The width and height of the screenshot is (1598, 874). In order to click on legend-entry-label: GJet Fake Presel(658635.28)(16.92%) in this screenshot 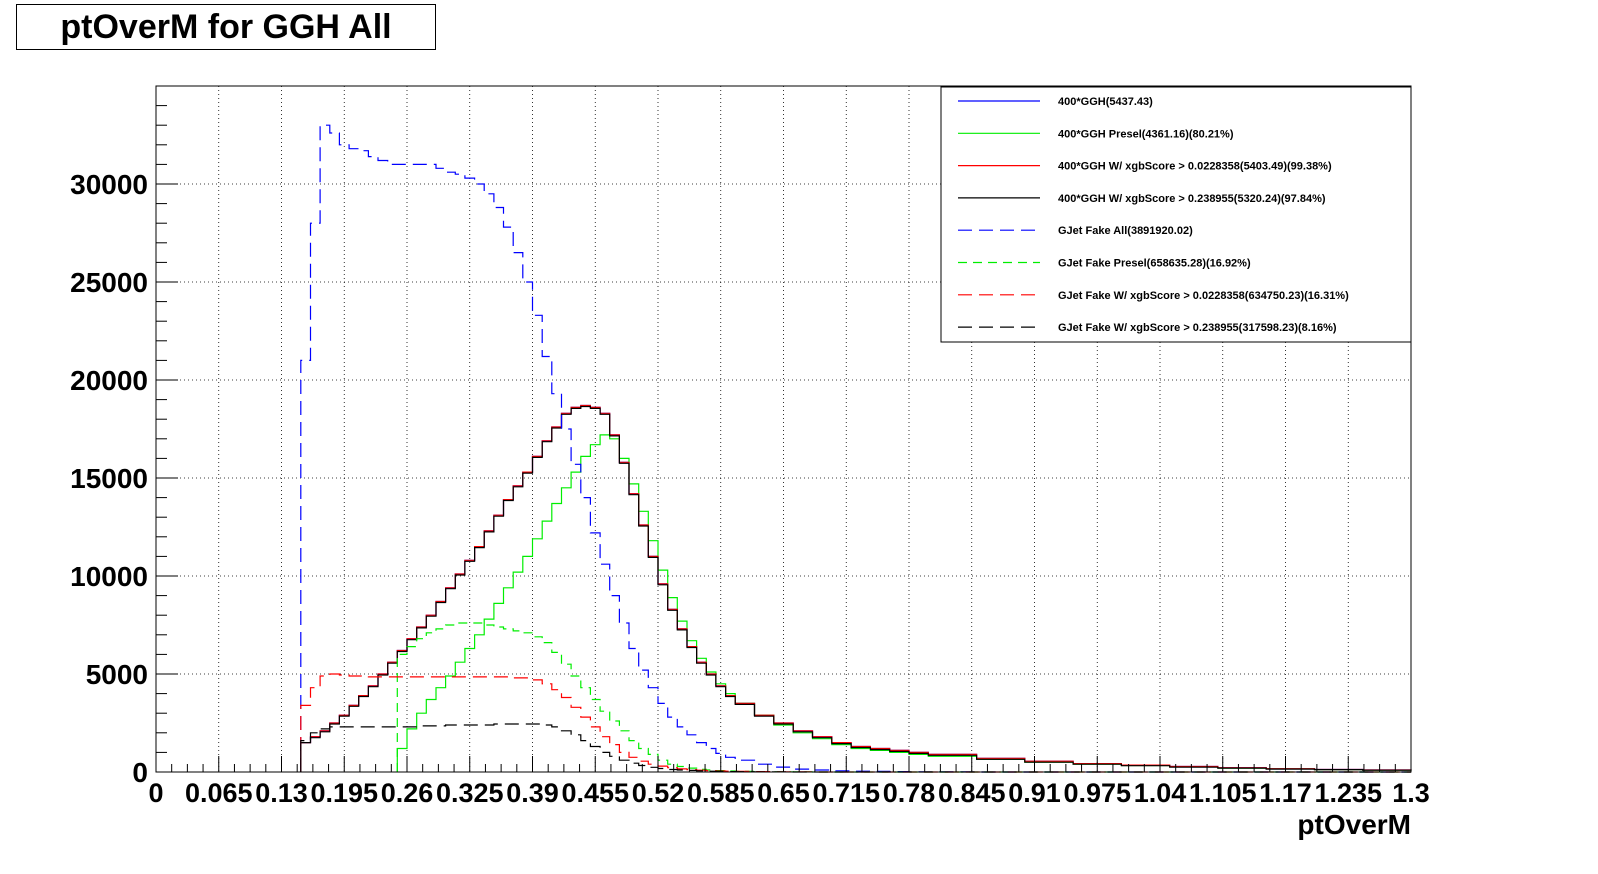, I will do `click(1154, 264)`.